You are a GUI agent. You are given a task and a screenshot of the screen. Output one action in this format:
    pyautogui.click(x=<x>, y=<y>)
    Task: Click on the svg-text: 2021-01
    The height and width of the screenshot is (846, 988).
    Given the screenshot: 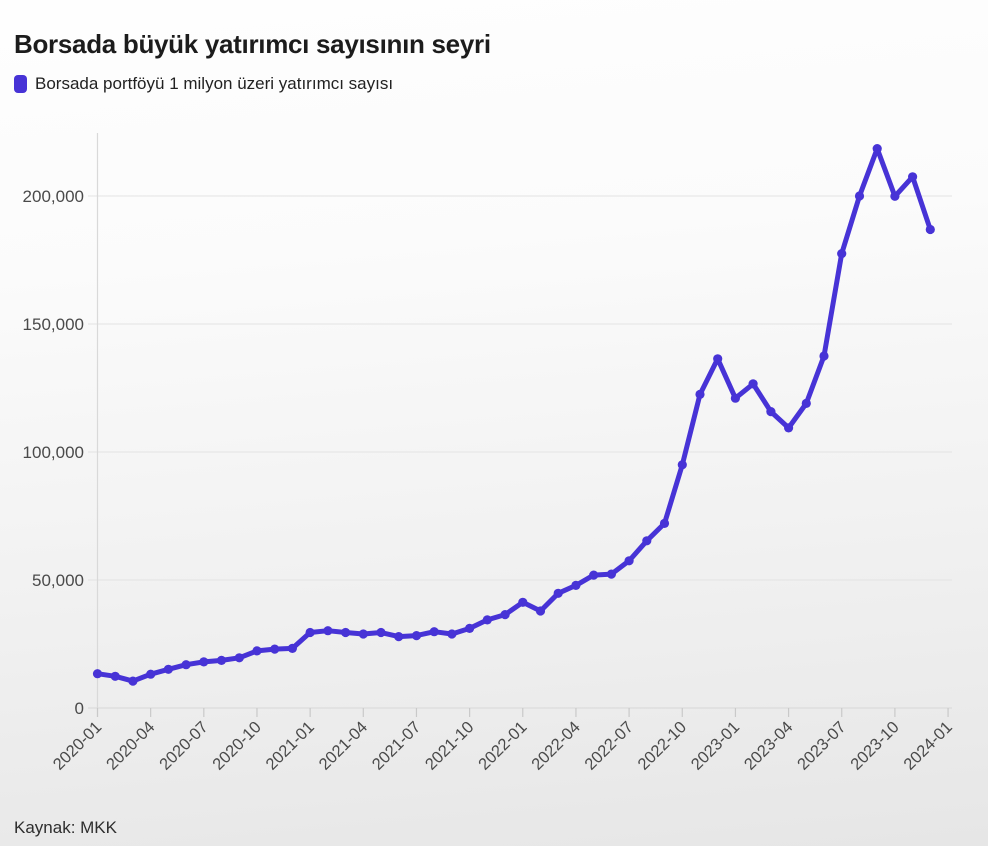 What is the action you would take?
    pyautogui.click(x=290, y=746)
    